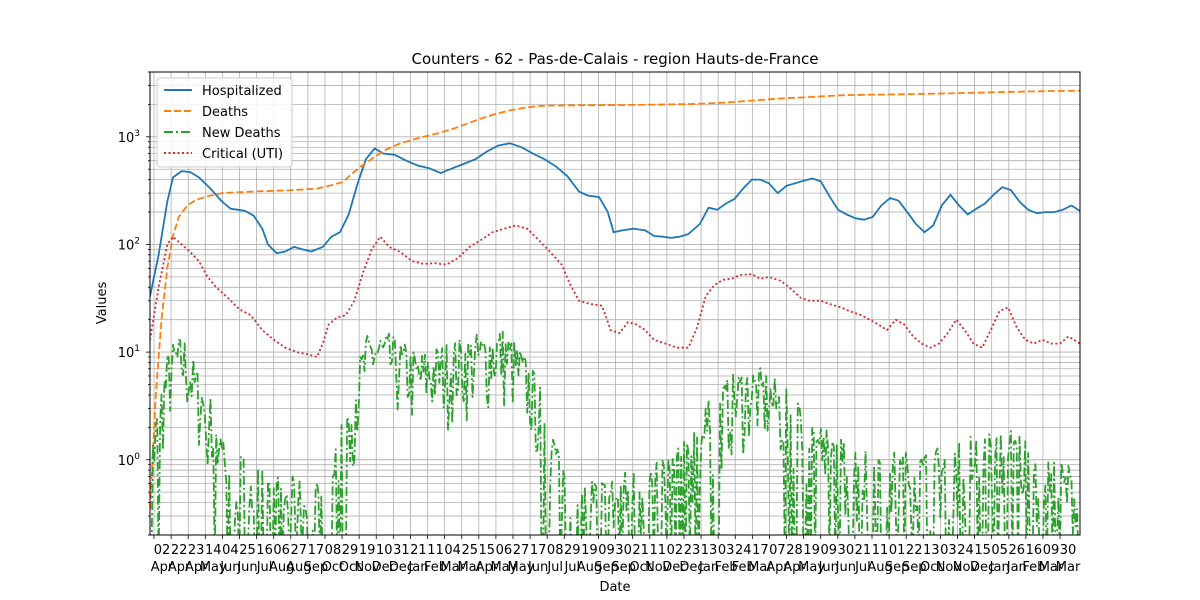  Describe the element at coordinates (897, 550) in the screenshot. I see `x-tick-label-day: 01` at that location.